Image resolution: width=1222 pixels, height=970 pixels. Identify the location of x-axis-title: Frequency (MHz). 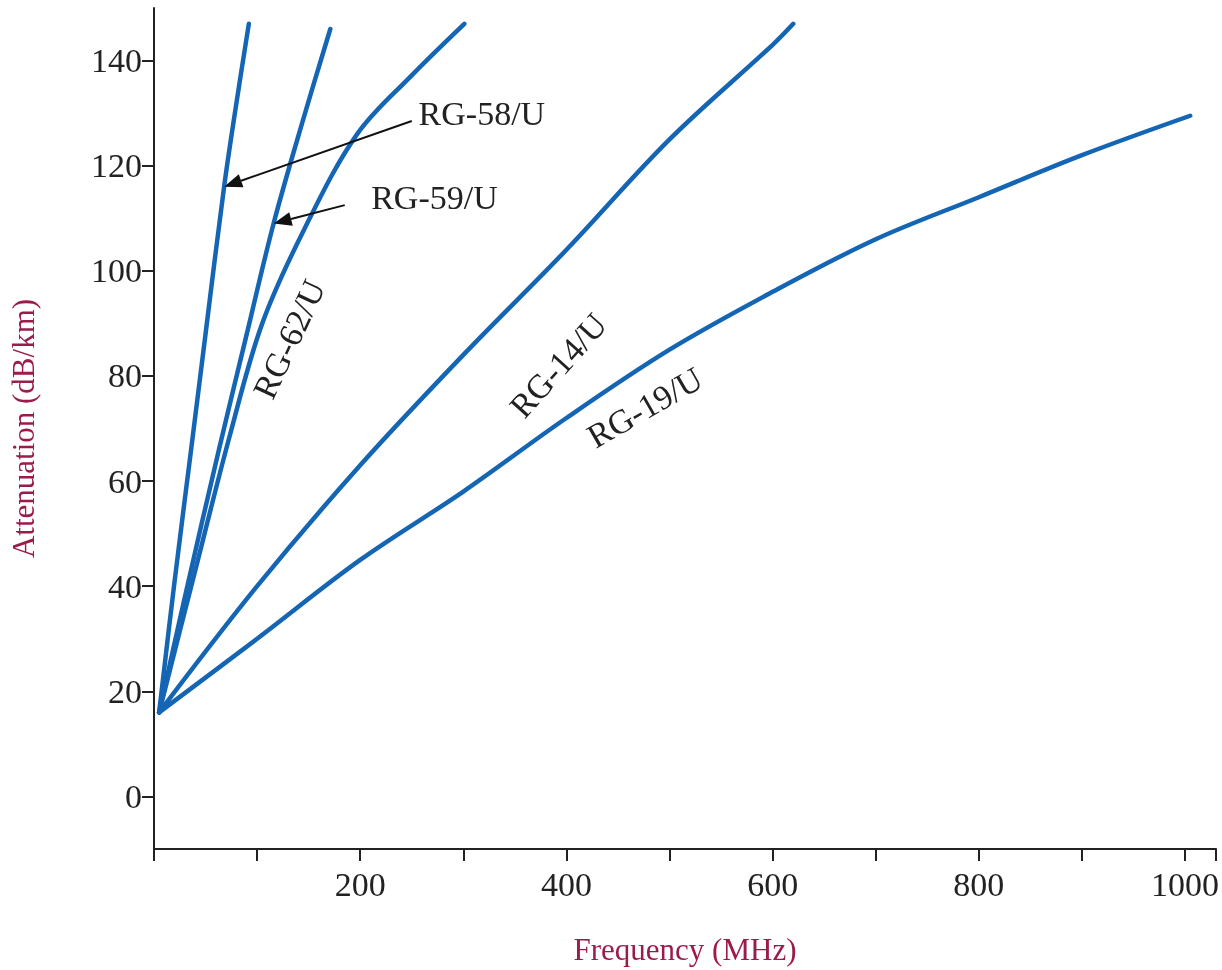
(685, 949).